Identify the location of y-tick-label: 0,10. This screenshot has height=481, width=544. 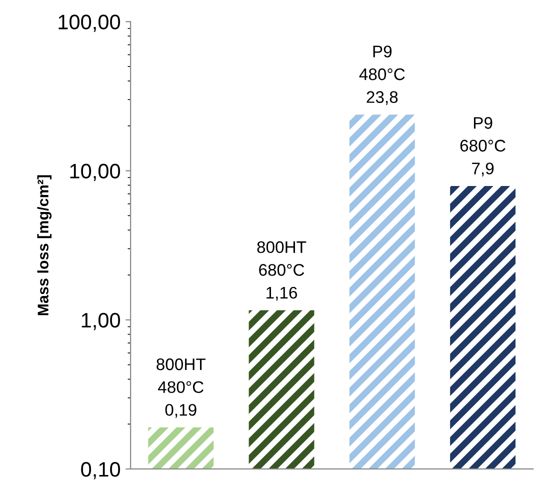
(100, 471).